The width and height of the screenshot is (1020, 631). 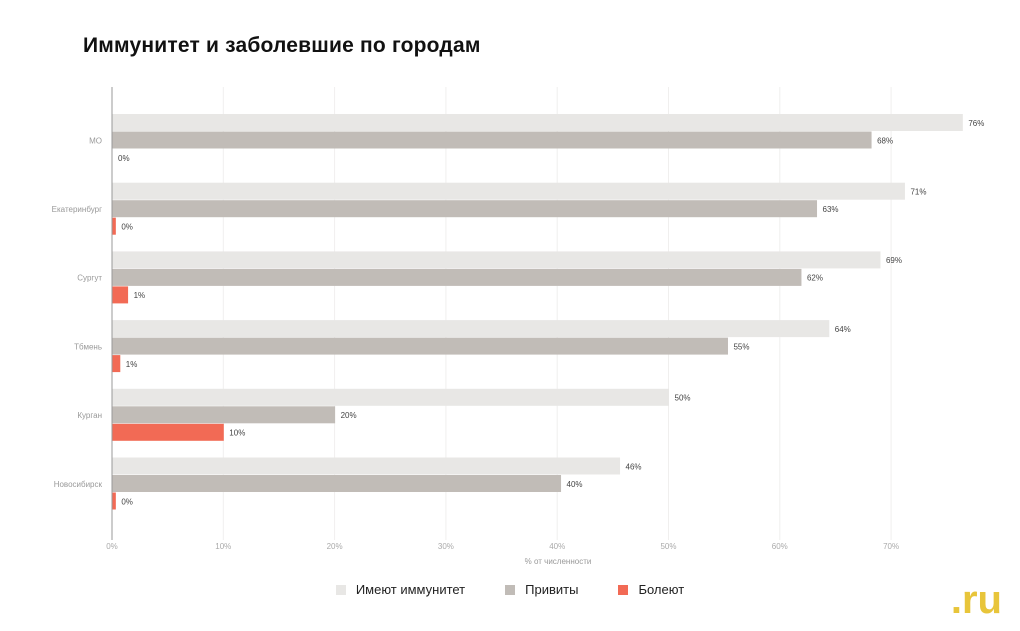 What do you see at coordinates (891, 546) in the screenshot?
I see `x-tick-label: 70%` at bounding box center [891, 546].